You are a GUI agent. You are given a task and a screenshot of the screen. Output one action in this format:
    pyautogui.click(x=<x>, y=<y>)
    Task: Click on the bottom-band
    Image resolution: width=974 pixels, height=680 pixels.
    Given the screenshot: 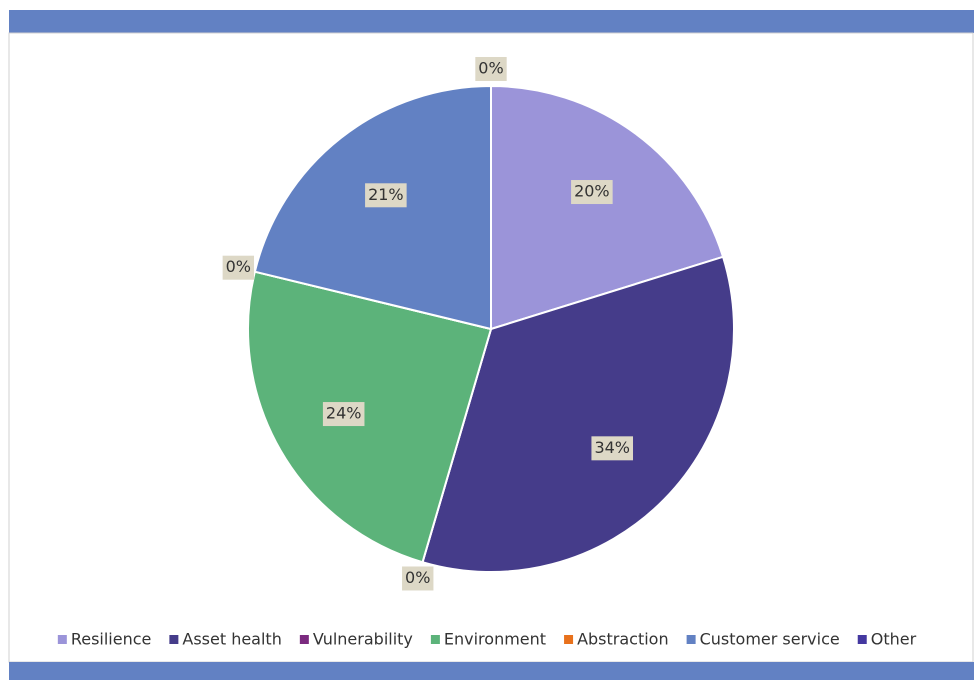 What is the action you would take?
    pyautogui.click(x=491, y=671)
    